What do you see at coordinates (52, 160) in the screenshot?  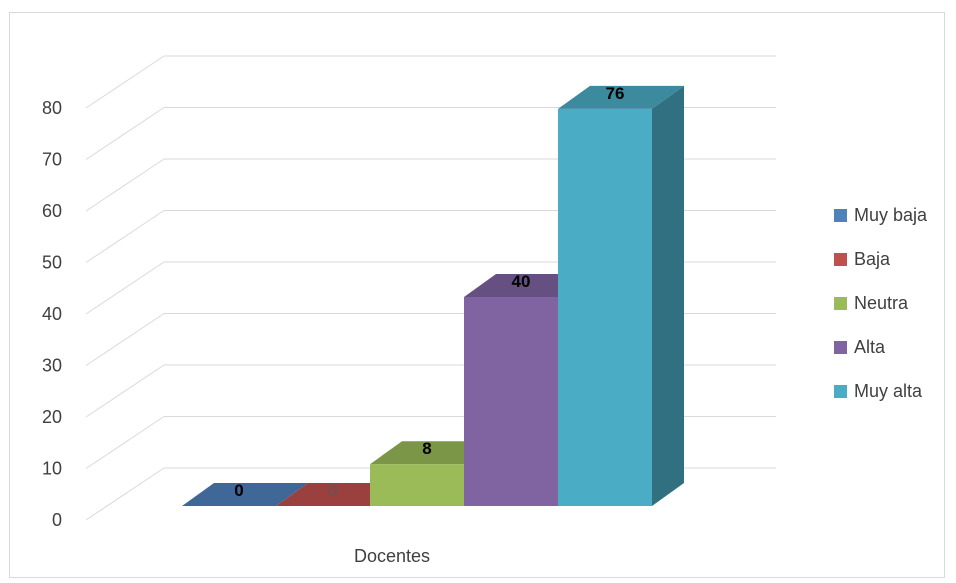 I see `y-tick-label: 70` at bounding box center [52, 160].